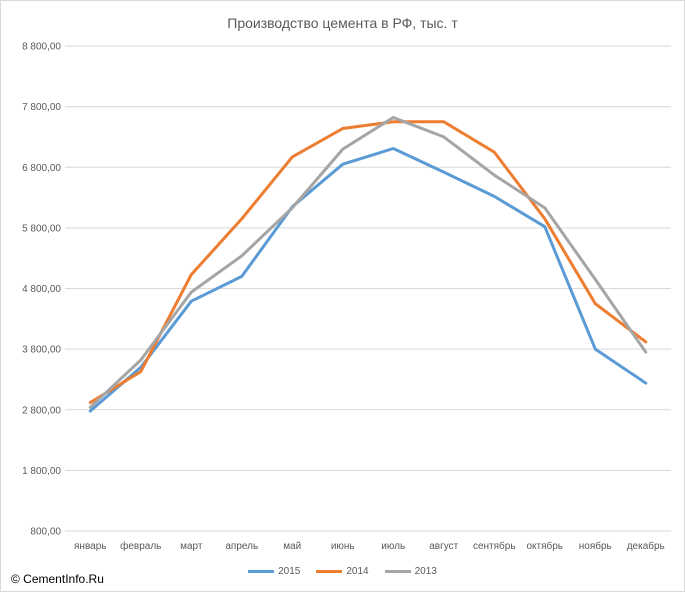 This screenshot has width=685, height=592. Describe the element at coordinates (393, 546) in the screenshot. I see `x-tick-label: июль` at that location.